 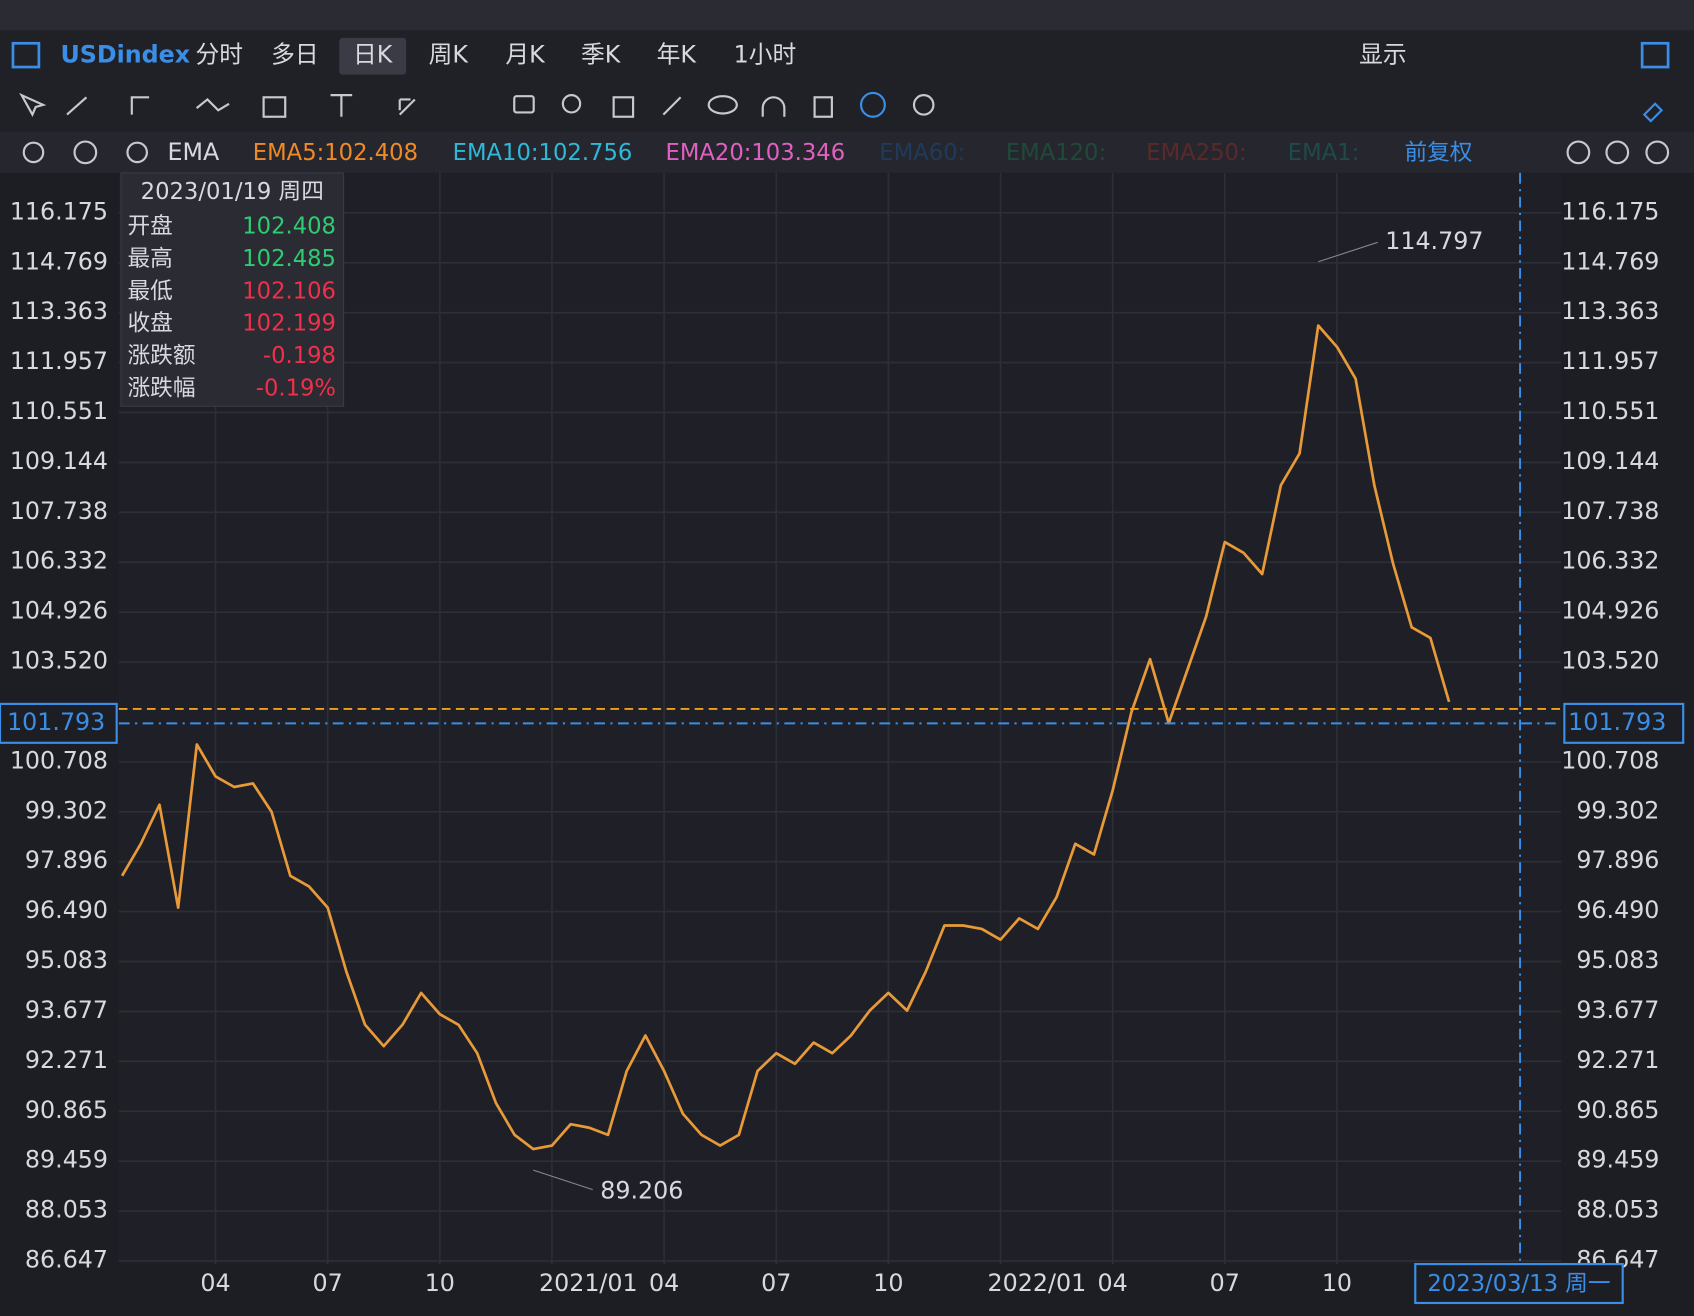 What do you see at coordinates (543, 153) in the screenshot?
I see `indicator-value: EMA10:102.756` at bounding box center [543, 153].